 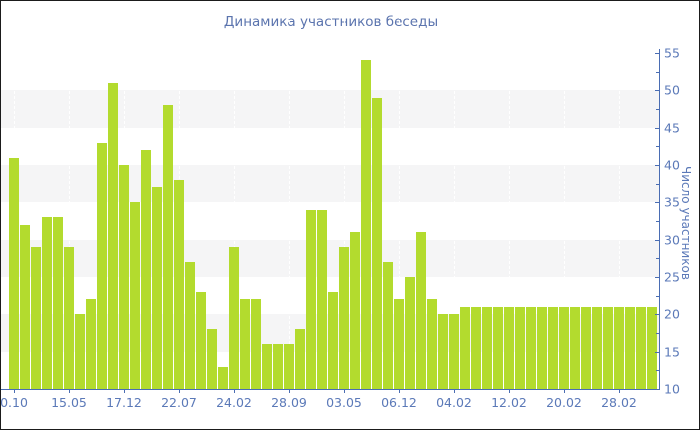 I want to click on grid-band, so click(x=330, y=109).